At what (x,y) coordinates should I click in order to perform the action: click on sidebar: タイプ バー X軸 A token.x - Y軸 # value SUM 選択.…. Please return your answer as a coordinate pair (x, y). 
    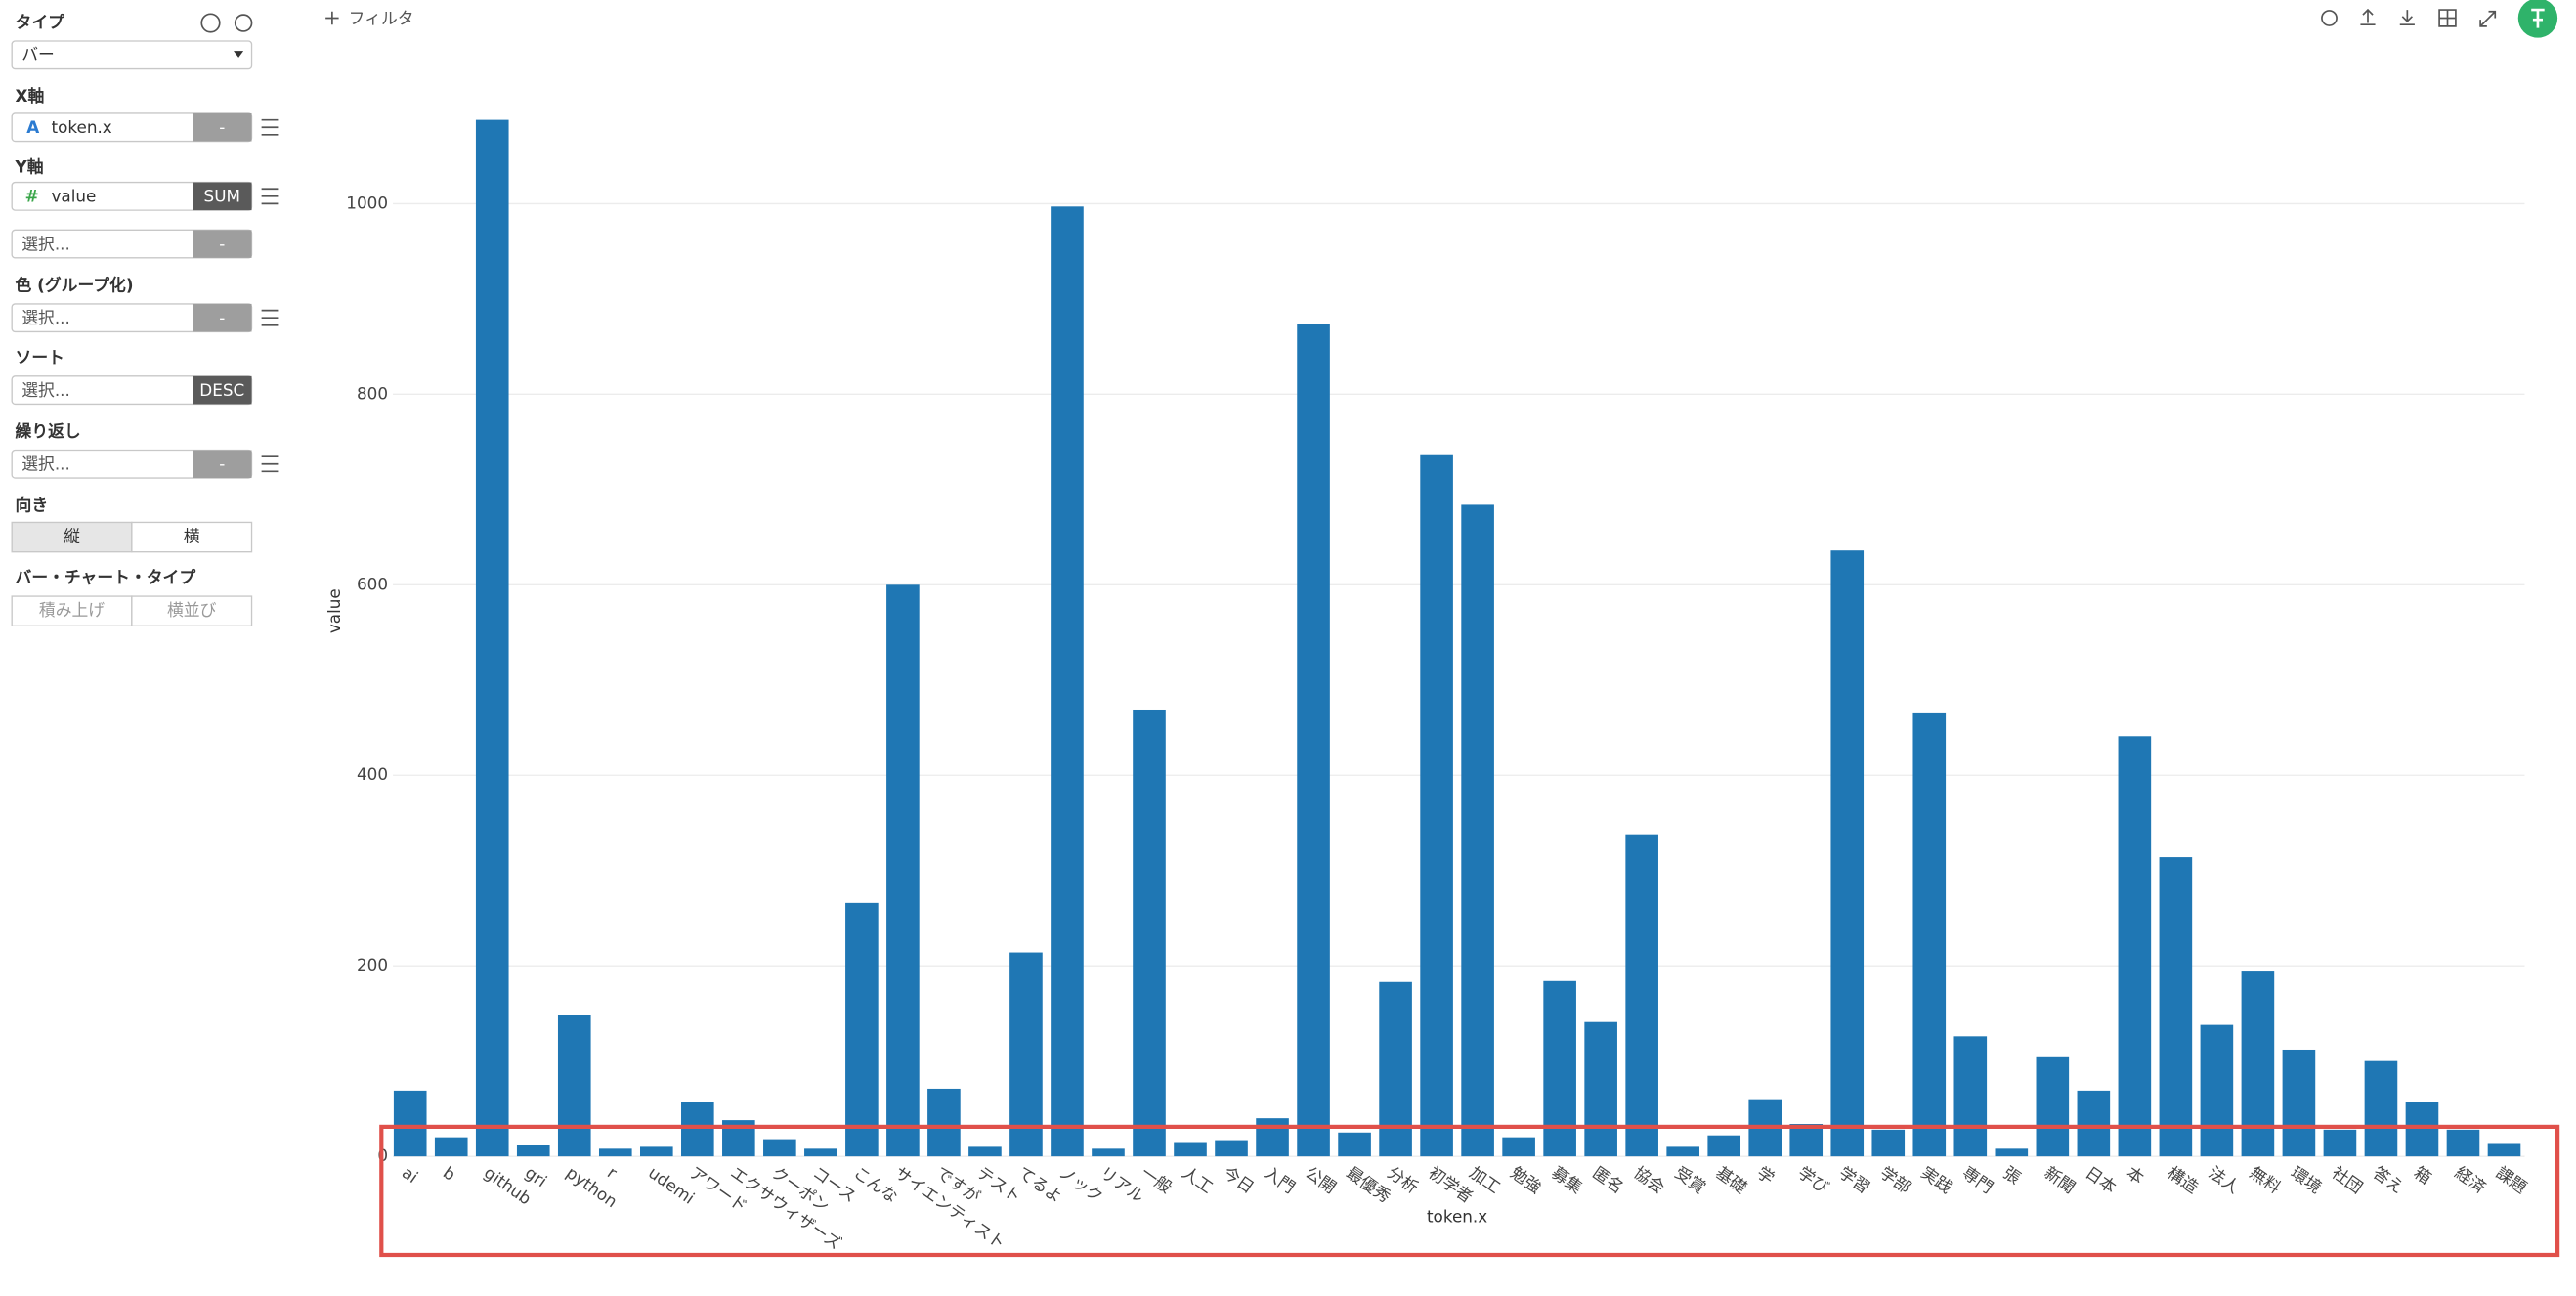
    Looking at the image, I should click on (145, 319).